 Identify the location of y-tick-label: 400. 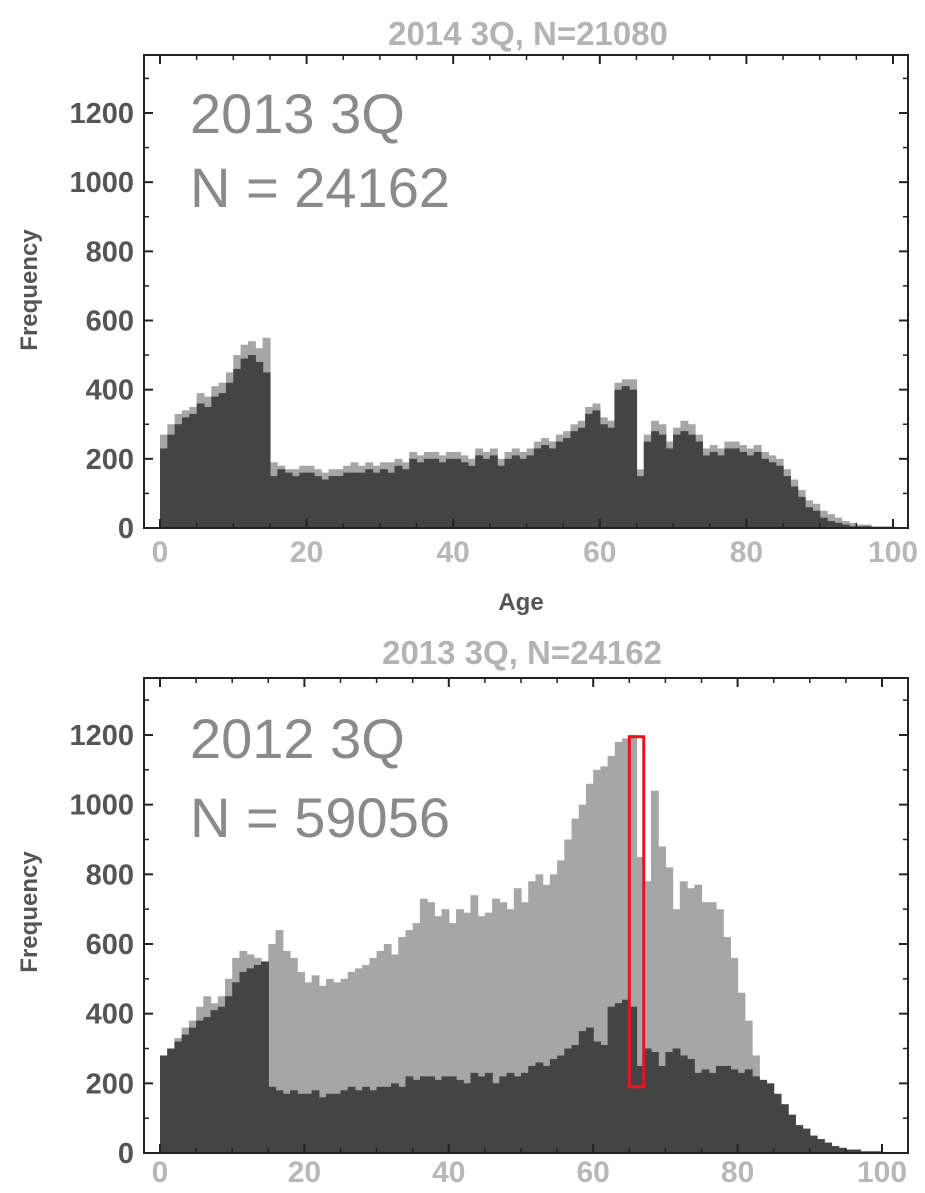
(110, 391).